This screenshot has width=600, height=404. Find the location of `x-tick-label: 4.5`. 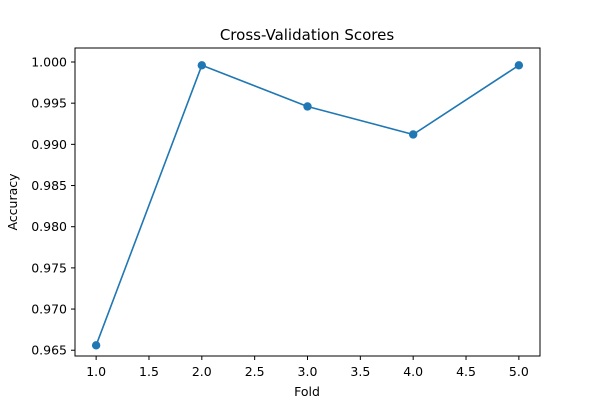

x-tick-label: 4.5 is located at coordinates (466, 371).